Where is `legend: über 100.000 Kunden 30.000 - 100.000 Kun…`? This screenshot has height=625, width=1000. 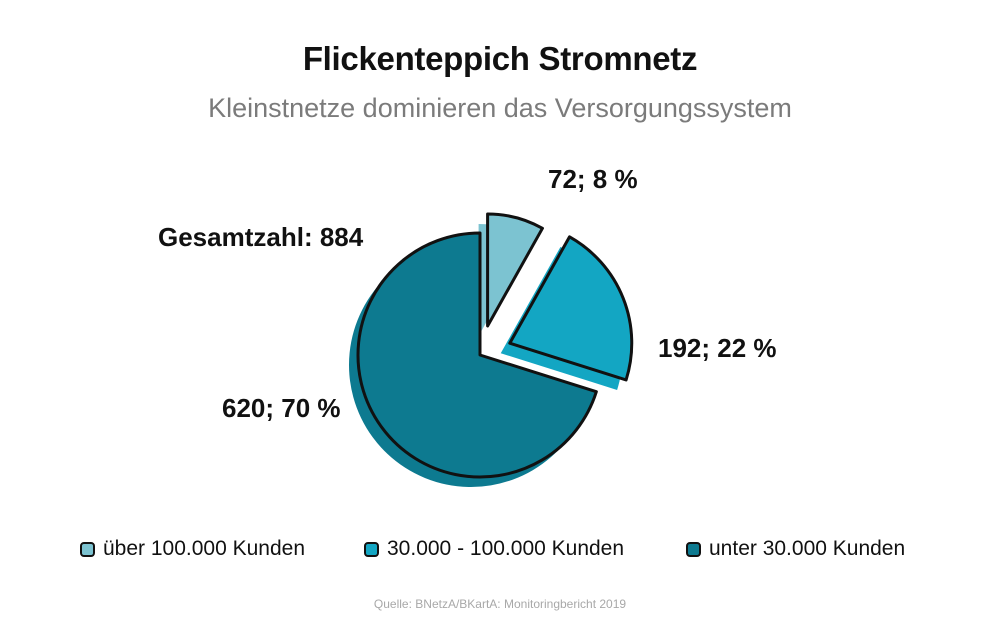
legend: über 100.000 Kunden 30.000 - 100.000 Kun… is located at coordinates (500, 552).